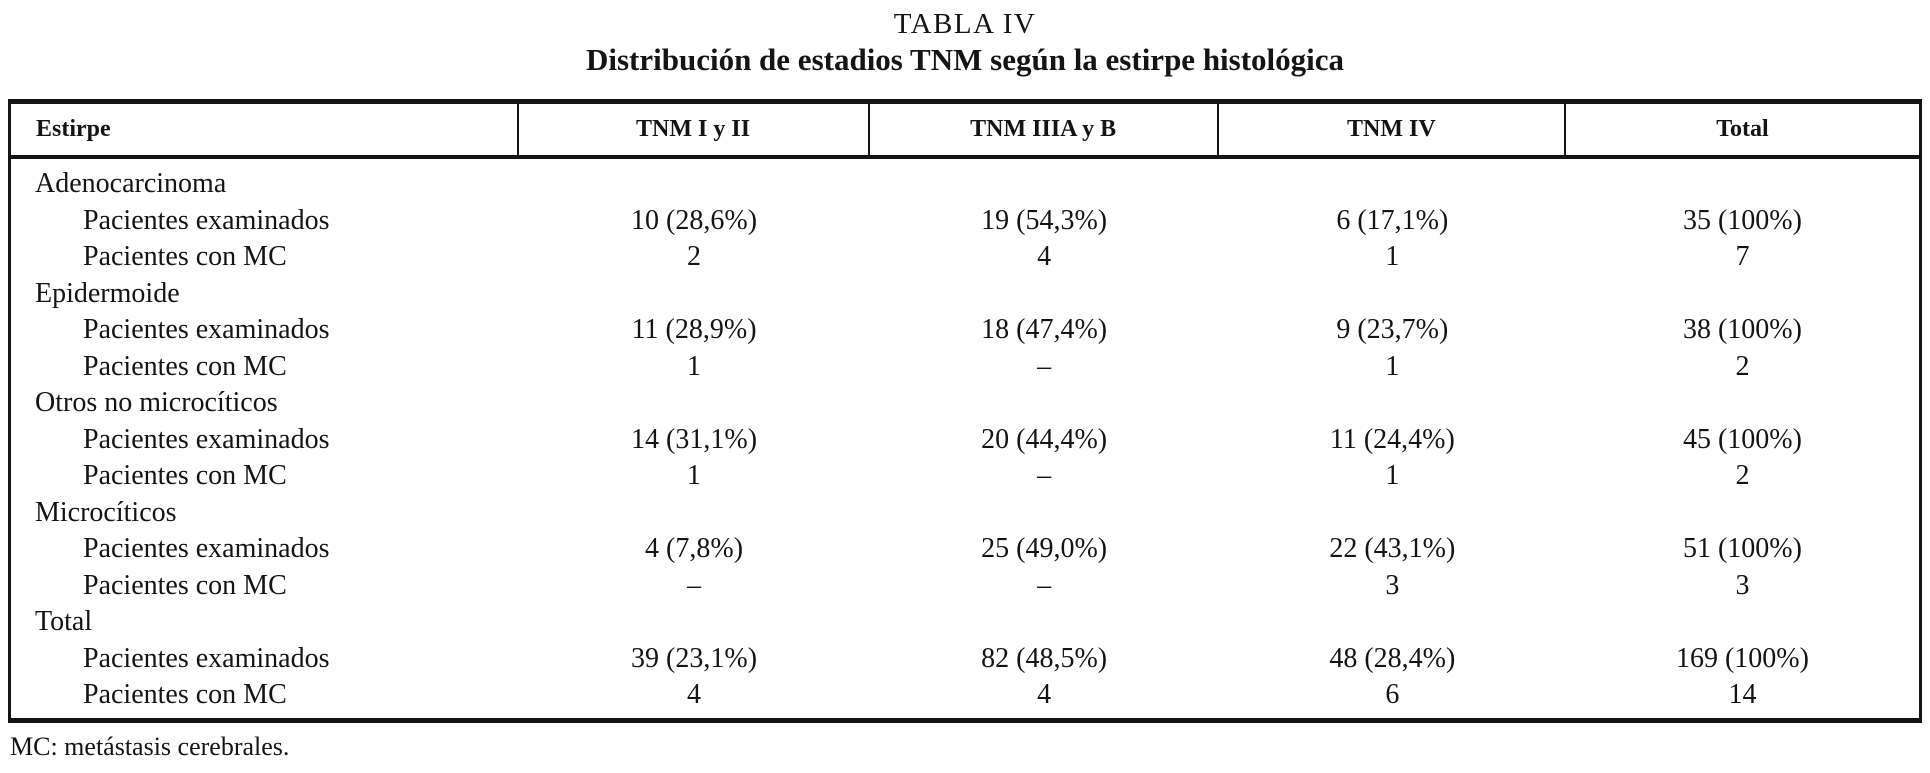 Image resolution: width=1930 pixels, height=773 pixels. Describe the element at coordinates (1742, 658) in the screenshot. I see `value-cell: 169 (100%)` at that location.